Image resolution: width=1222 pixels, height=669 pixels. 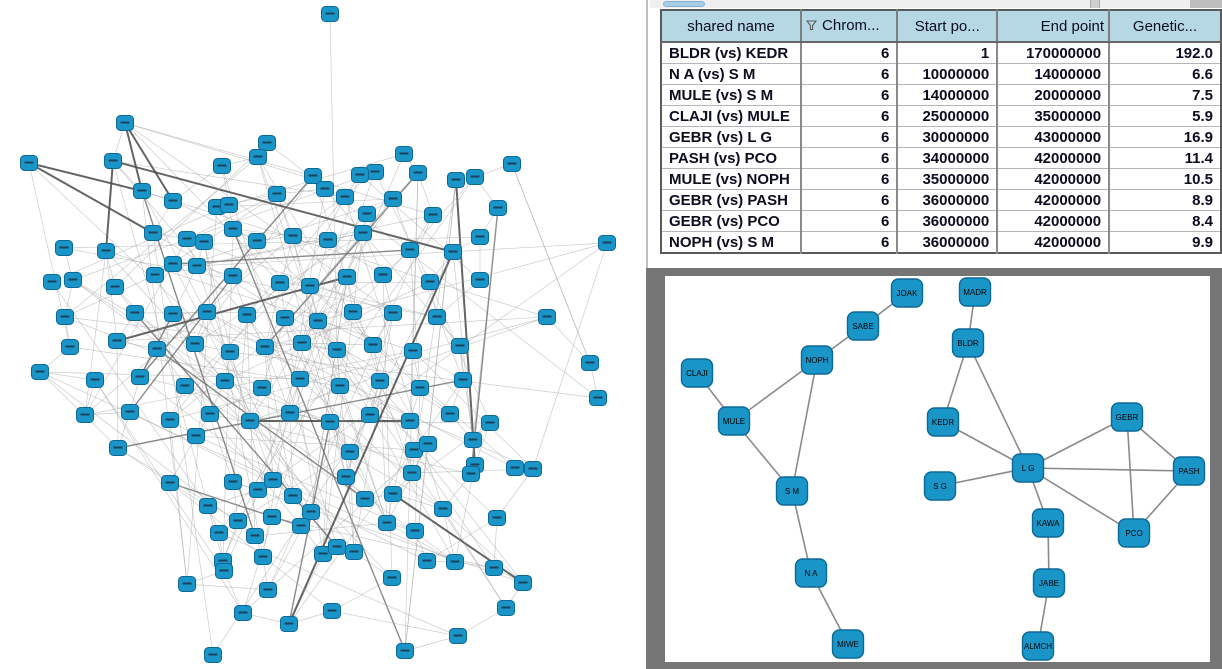 What do you see at coordinates (732, 26) in the screenshot?
I see `column-header-shared-name: shared name` at bounding box center [732, 26].